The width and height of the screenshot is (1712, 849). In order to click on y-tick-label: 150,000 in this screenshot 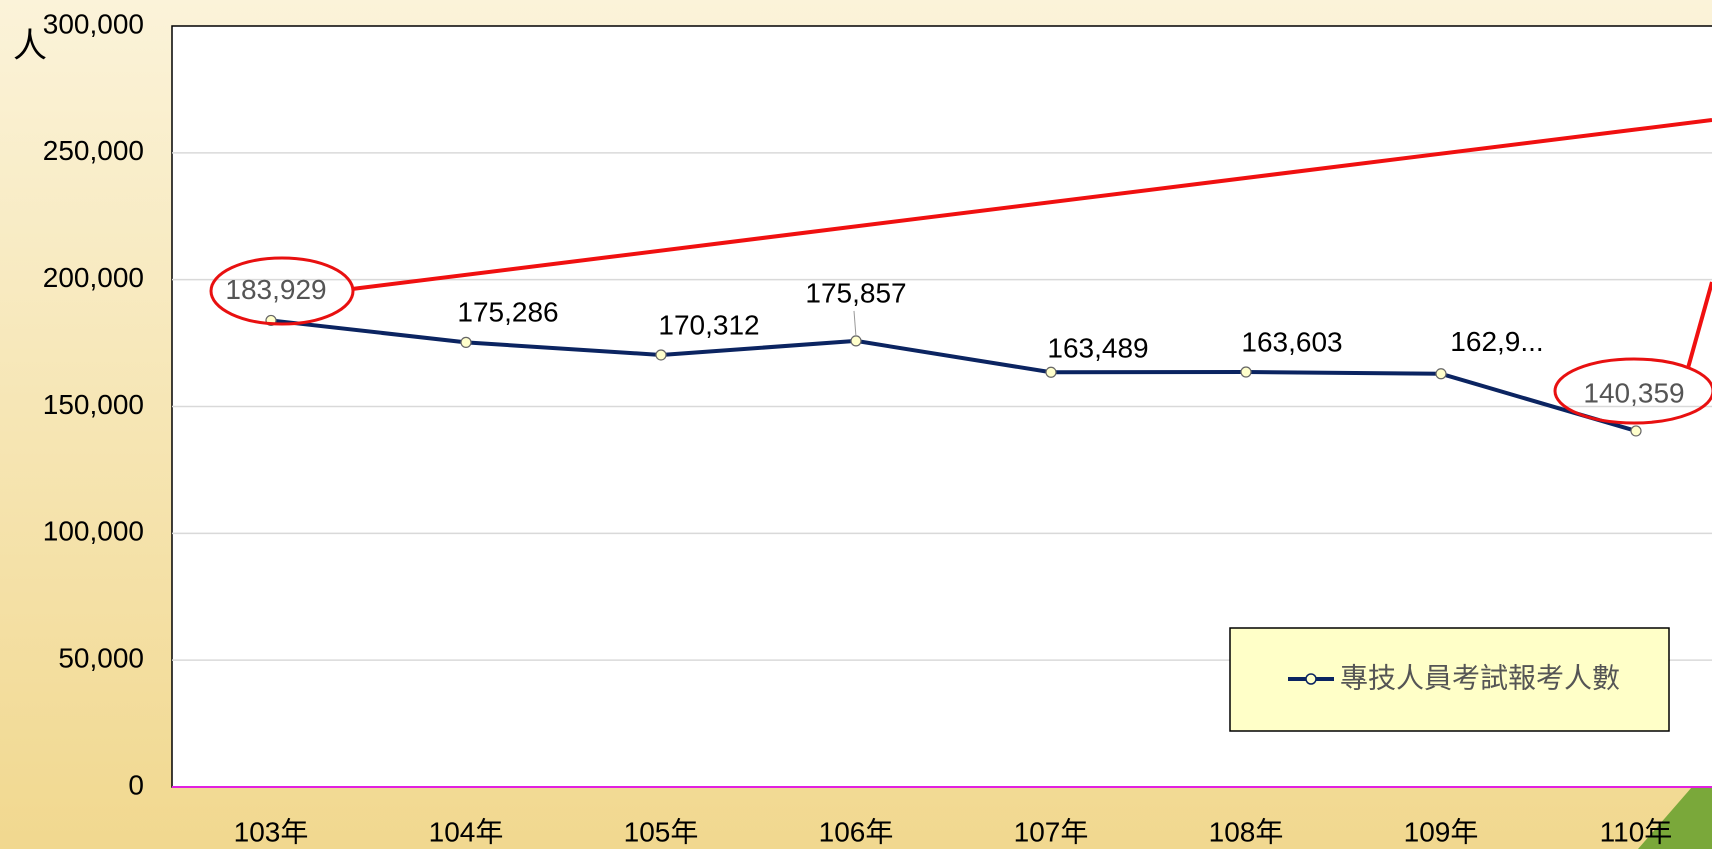, I will do `click(93, 404)`.